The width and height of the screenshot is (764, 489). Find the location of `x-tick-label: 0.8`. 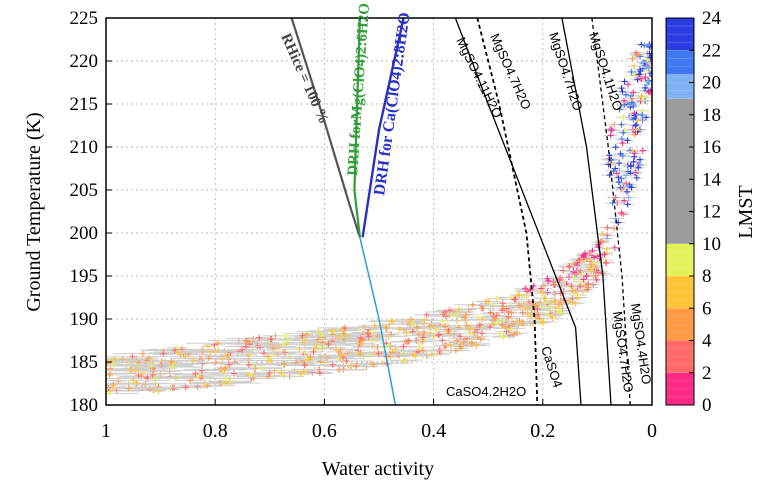

x-tick-label: 0.8 is located at coordinates (215, 431).